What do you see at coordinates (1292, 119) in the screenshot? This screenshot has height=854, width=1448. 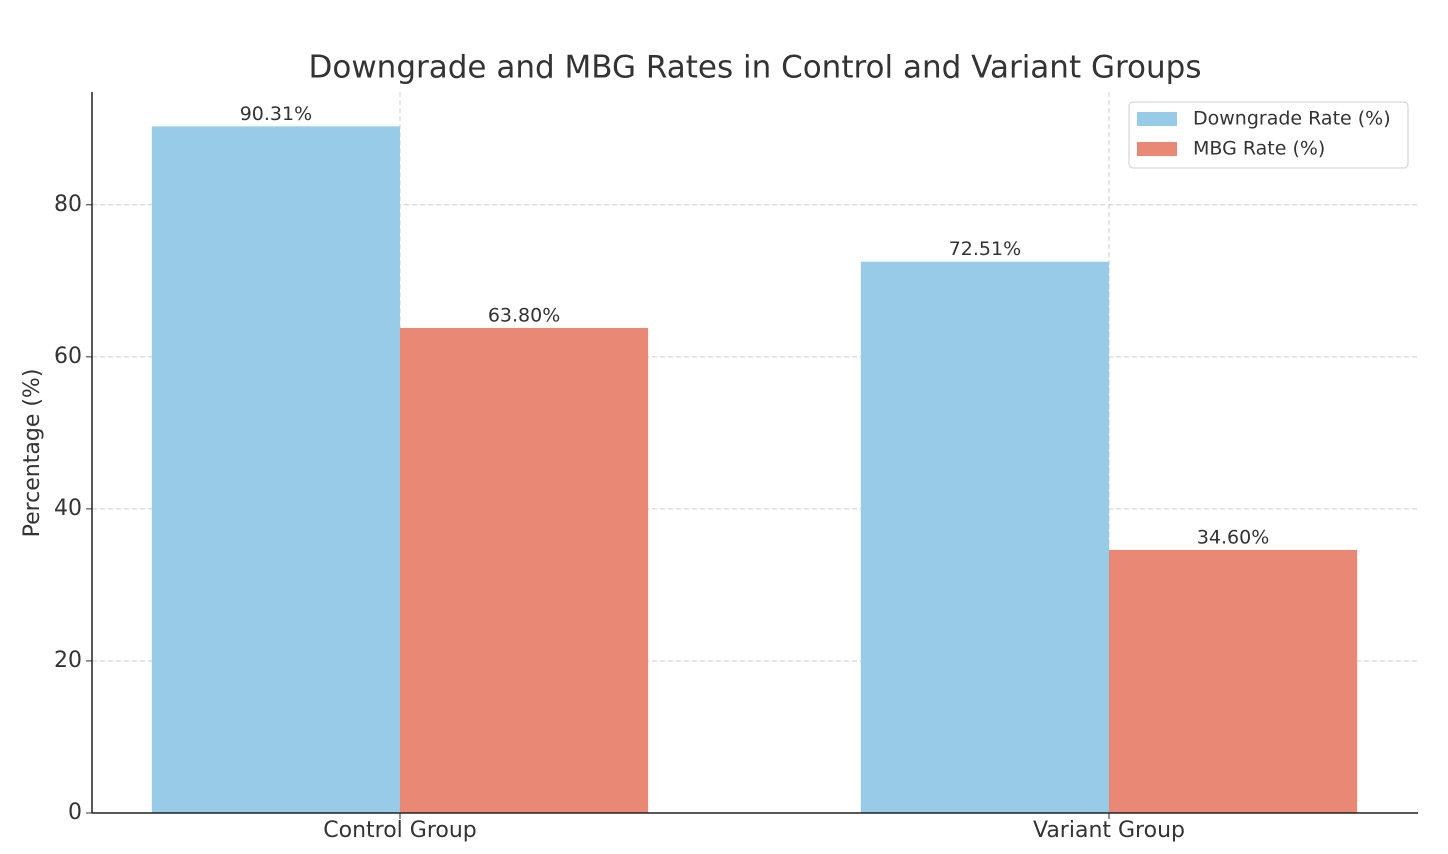 I see `legend-label: Downgrade Rate (%)` at bounding box center [1292, 119].